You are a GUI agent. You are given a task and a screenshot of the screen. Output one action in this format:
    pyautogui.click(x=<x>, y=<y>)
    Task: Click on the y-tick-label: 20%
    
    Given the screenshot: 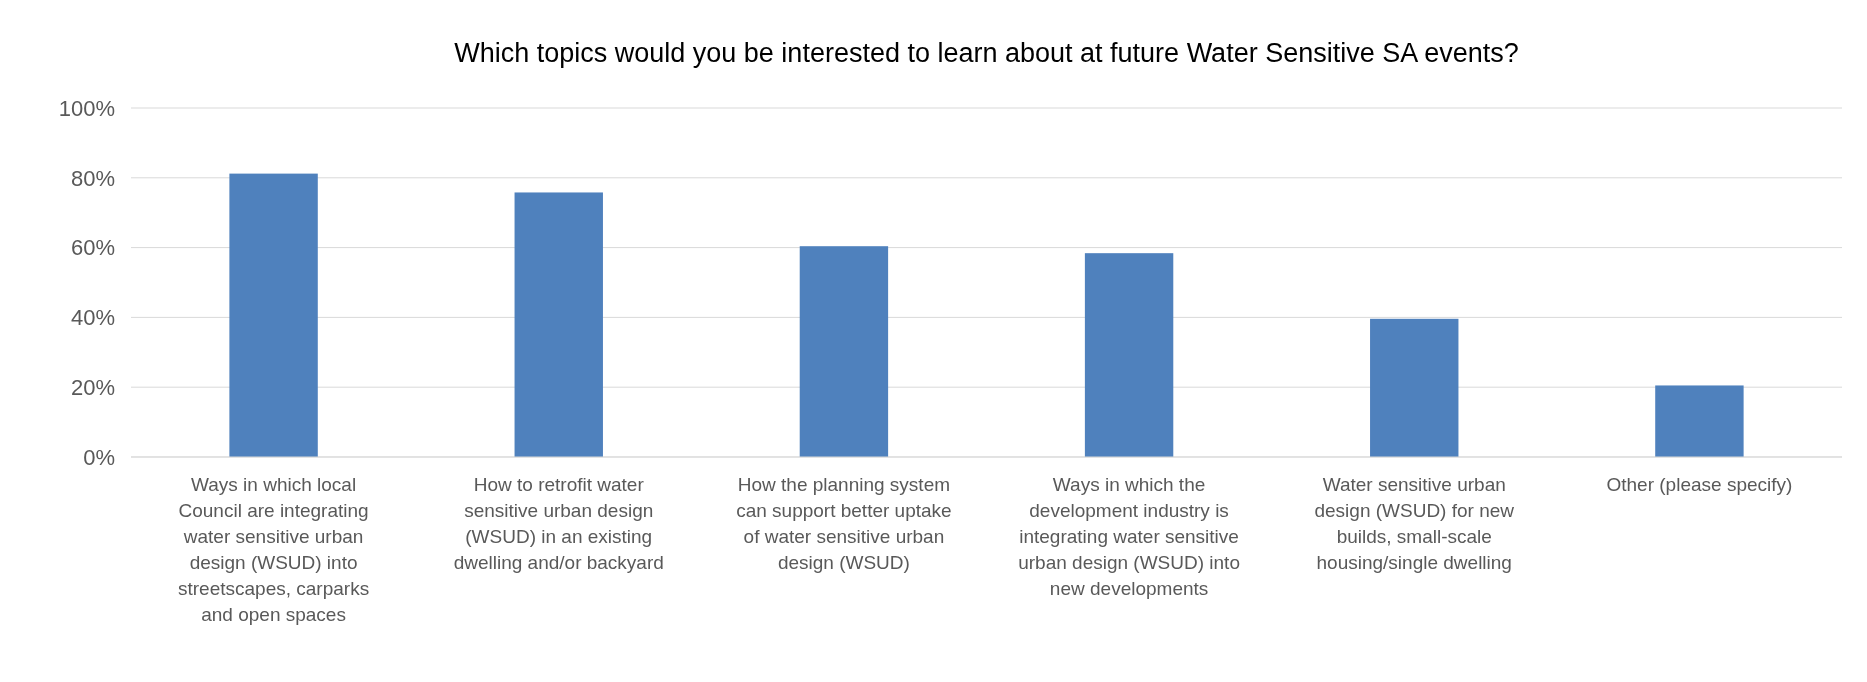 What is the action you would take?
    pyautogui.click(x=92, y=387)
    